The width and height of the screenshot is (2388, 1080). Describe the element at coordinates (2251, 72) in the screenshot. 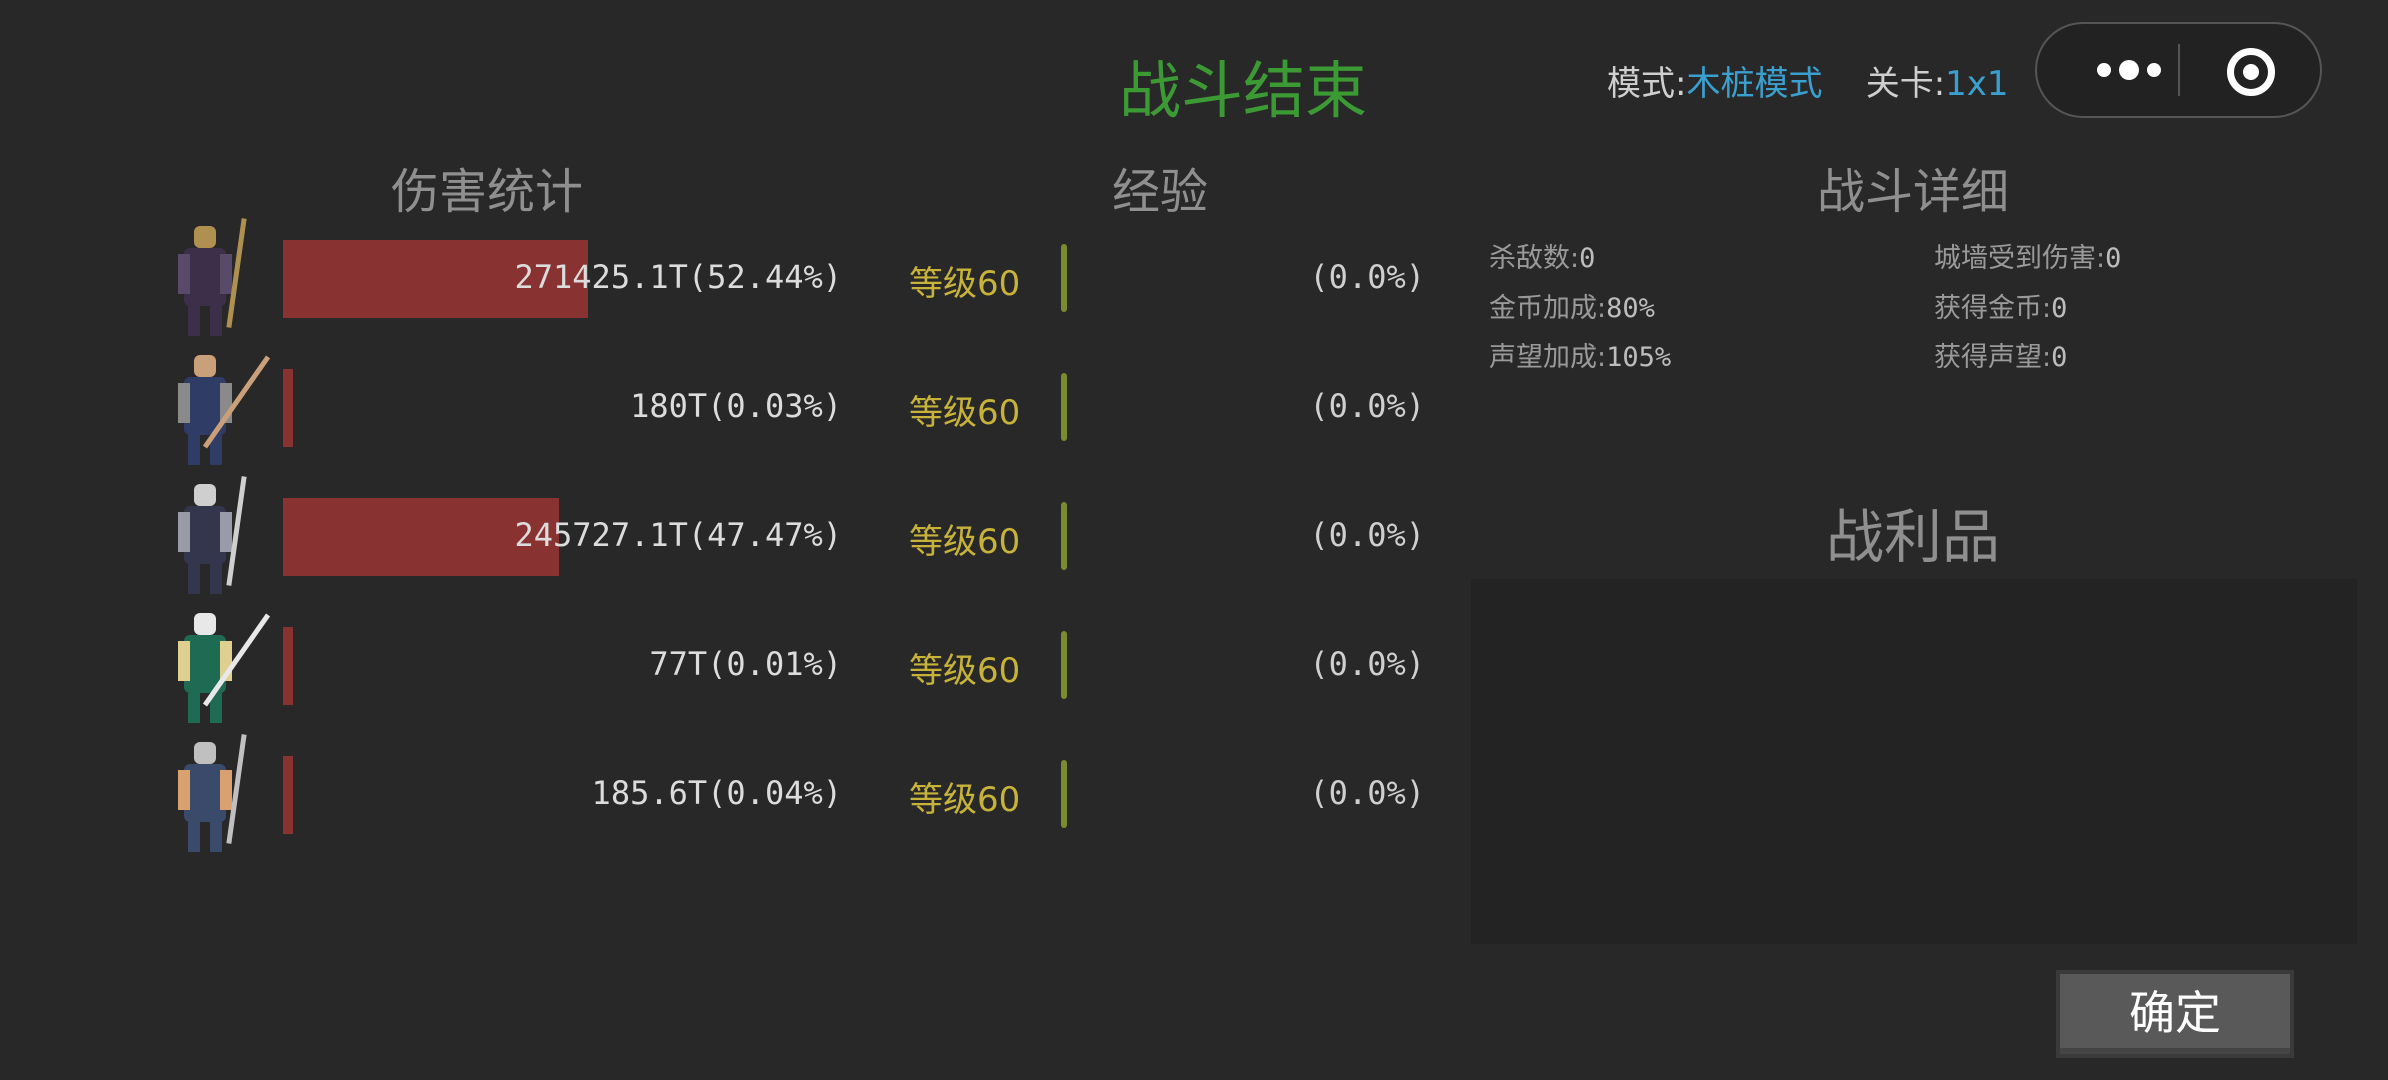

I see `target-circle-icon` at that location.